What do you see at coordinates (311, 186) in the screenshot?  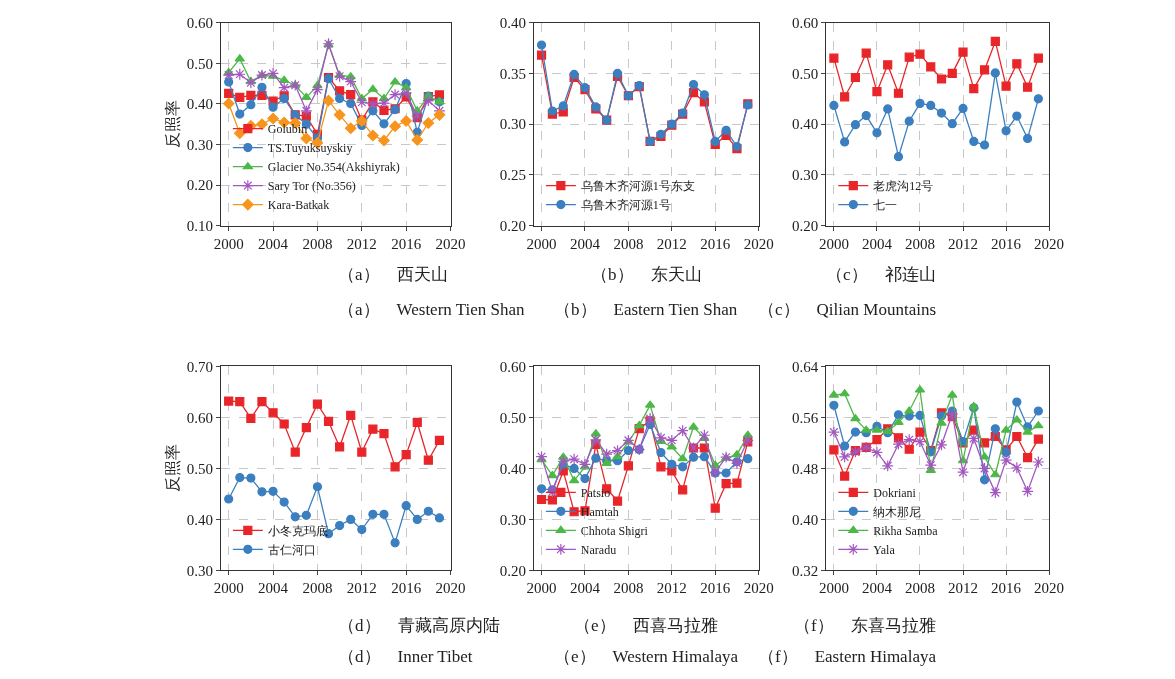 I see `legend-label: Sary Tor (No.356)` at bounding box center [311, 186].